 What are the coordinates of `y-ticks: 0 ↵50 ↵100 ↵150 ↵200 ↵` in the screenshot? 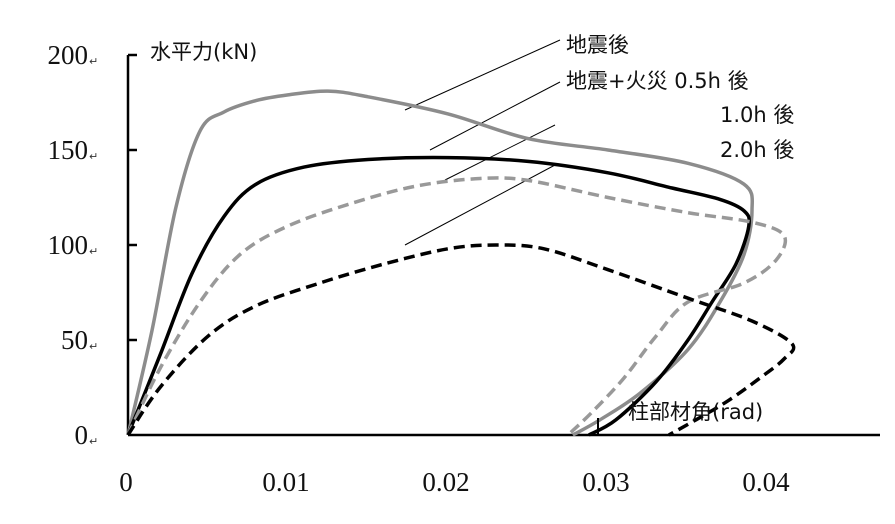 It's located at (92, 245).